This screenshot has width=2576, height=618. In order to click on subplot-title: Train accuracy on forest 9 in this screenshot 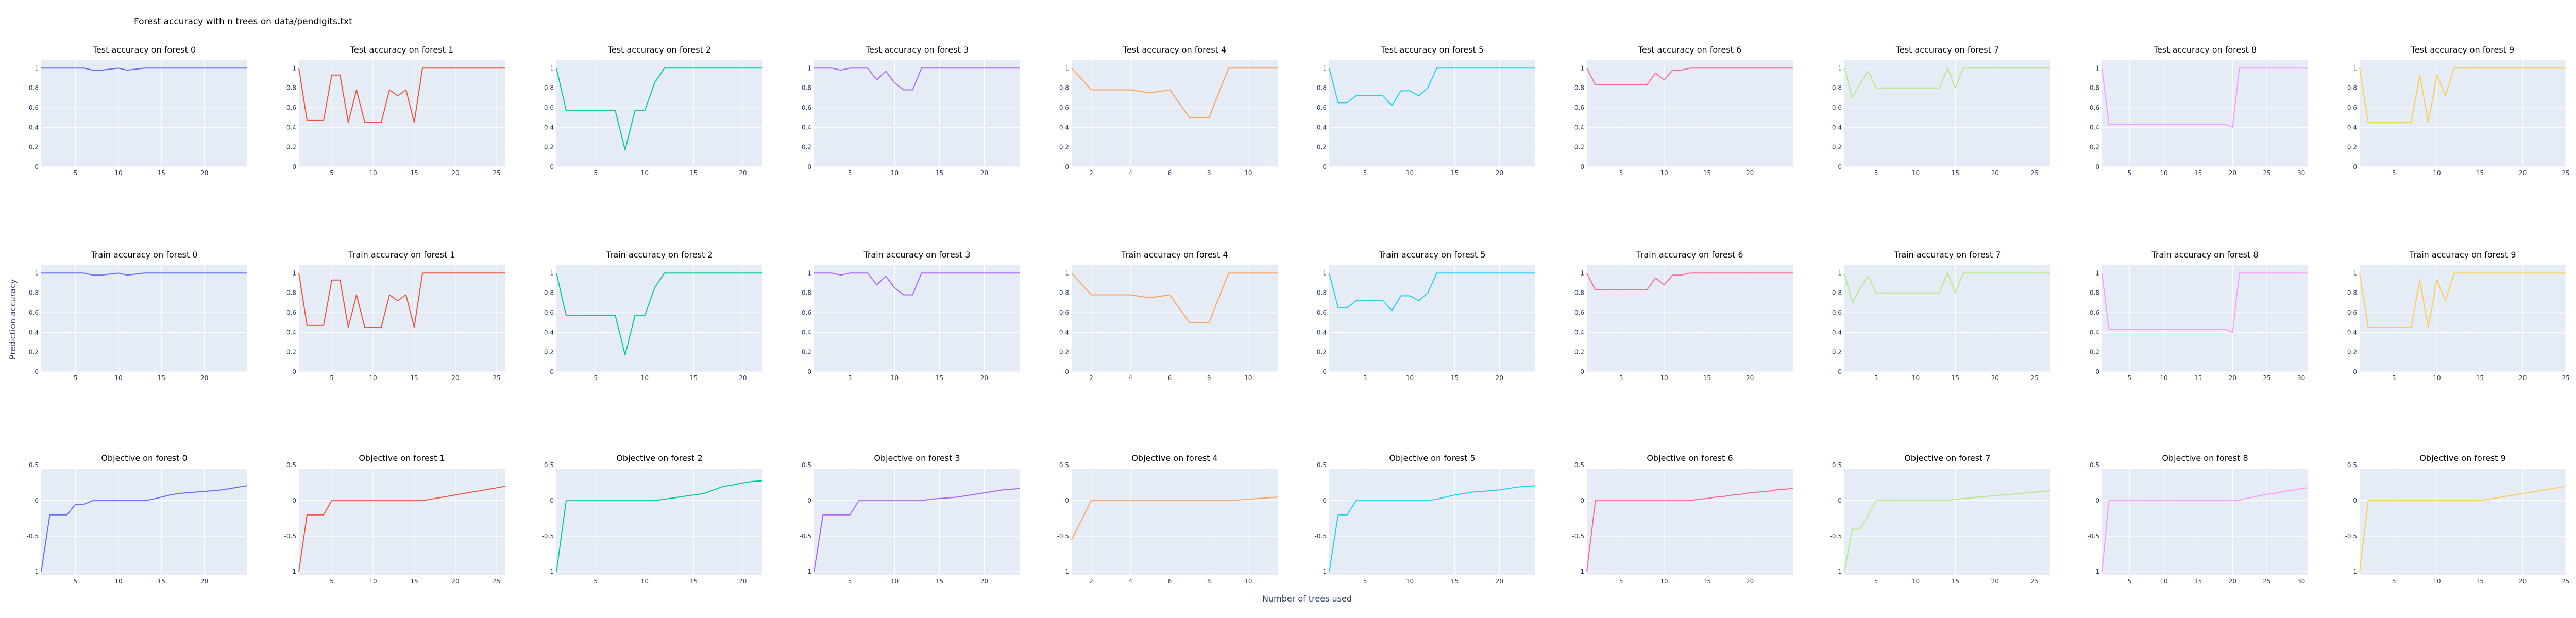, I will do `click(2462, 255)`.